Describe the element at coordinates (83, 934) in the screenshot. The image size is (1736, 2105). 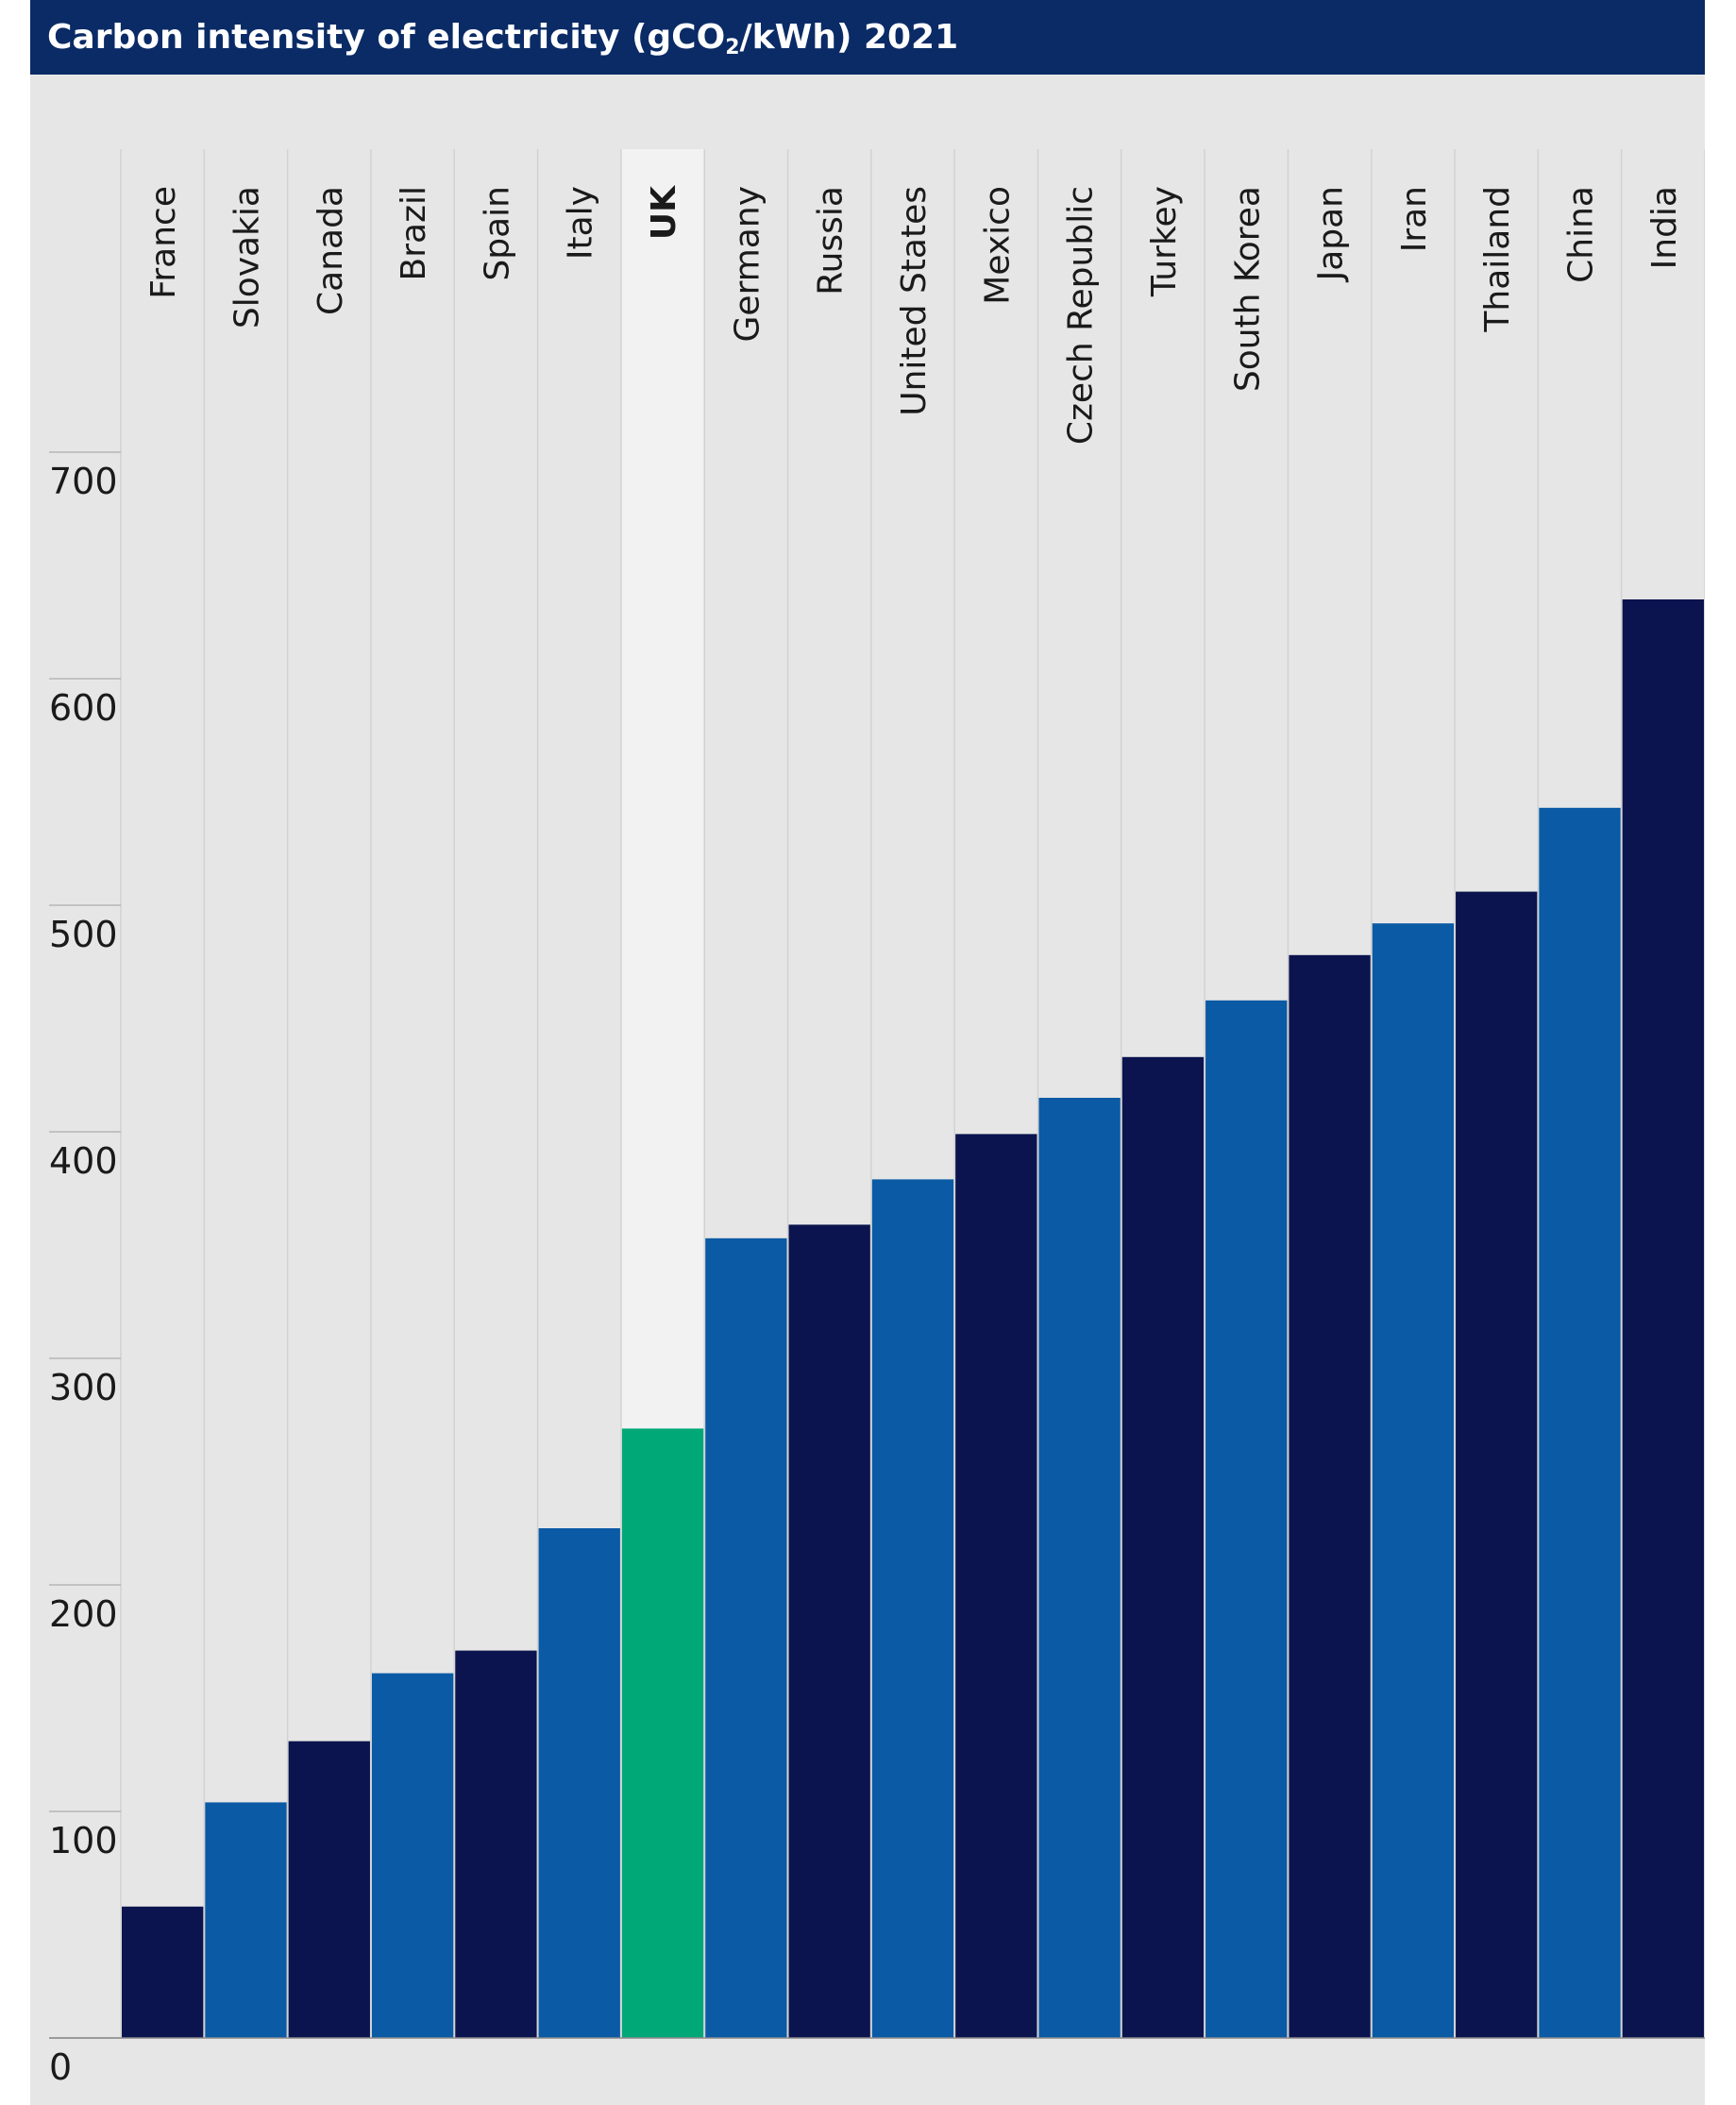
I see `y-tick-label: 500` at that location.